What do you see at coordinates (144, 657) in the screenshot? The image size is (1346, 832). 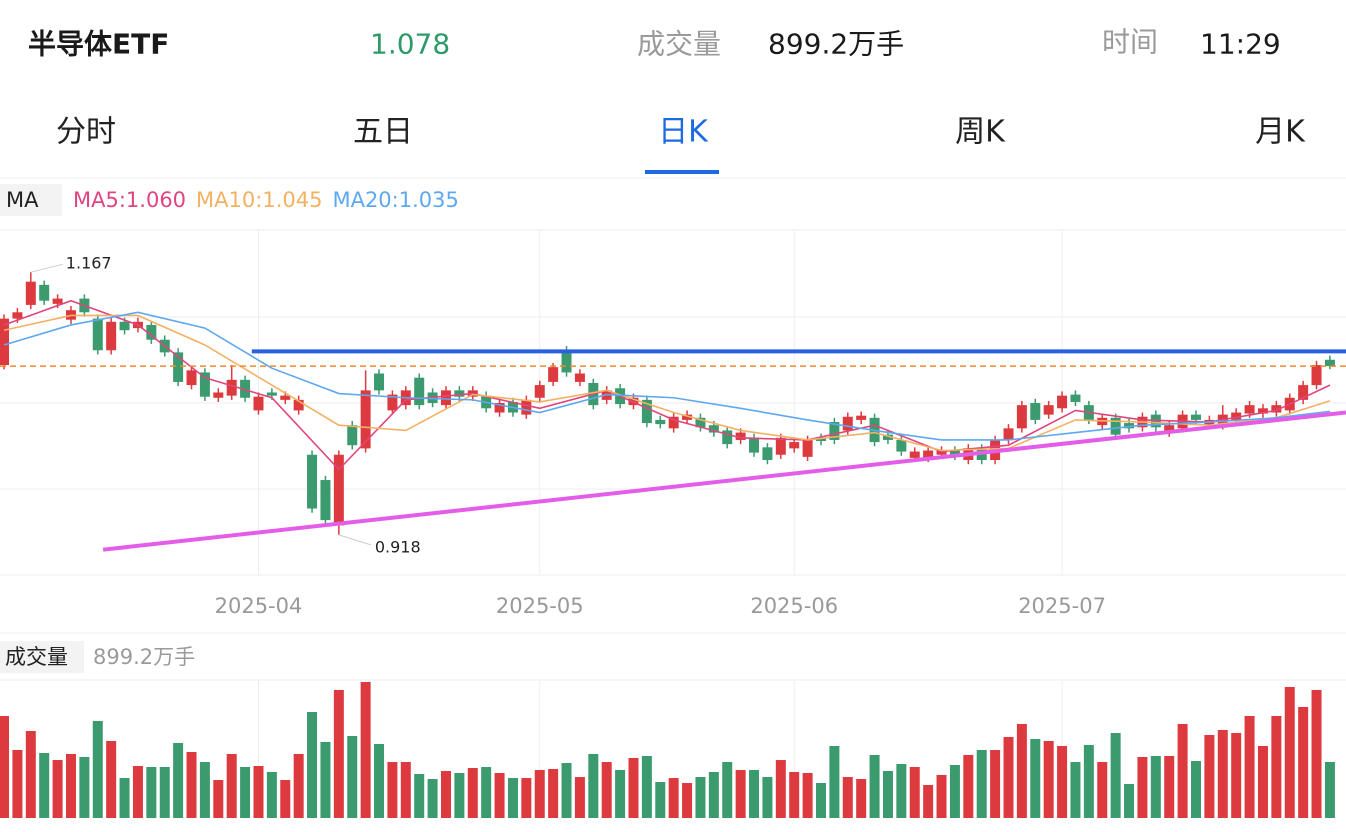 I see `volume-subtitle: 899.2万手` at bounding box center [144, 657].